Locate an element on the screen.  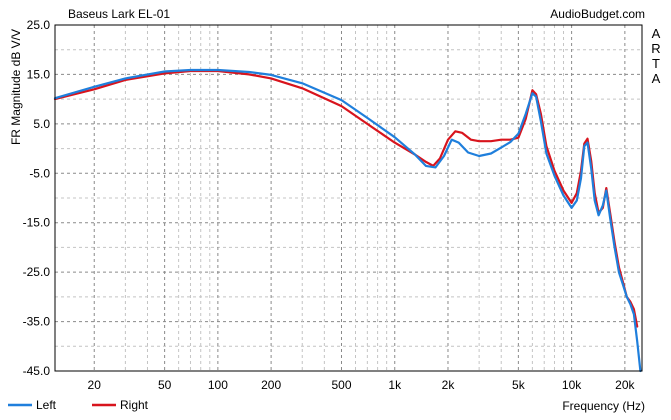
y-tick-label: -35.0 is located at coordinates (37, 322).